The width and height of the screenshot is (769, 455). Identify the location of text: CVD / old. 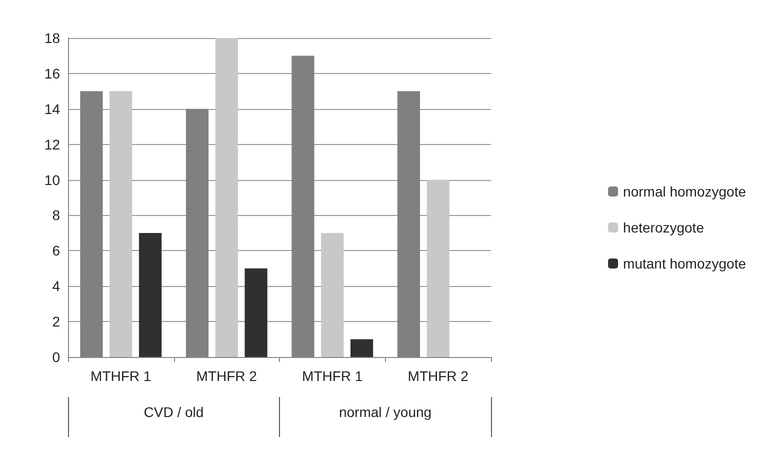
(174, 412).